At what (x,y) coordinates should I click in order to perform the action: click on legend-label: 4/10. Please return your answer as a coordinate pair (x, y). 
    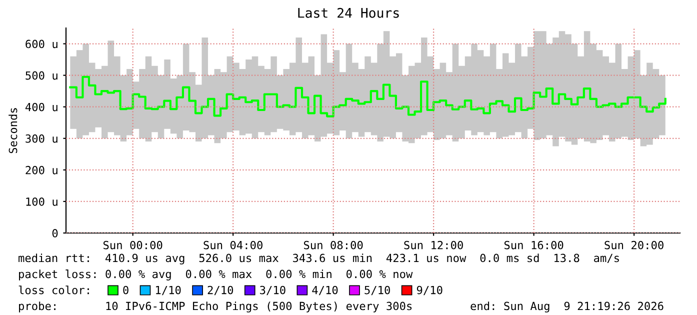
    Looking at the image, I should click on (325, 291).